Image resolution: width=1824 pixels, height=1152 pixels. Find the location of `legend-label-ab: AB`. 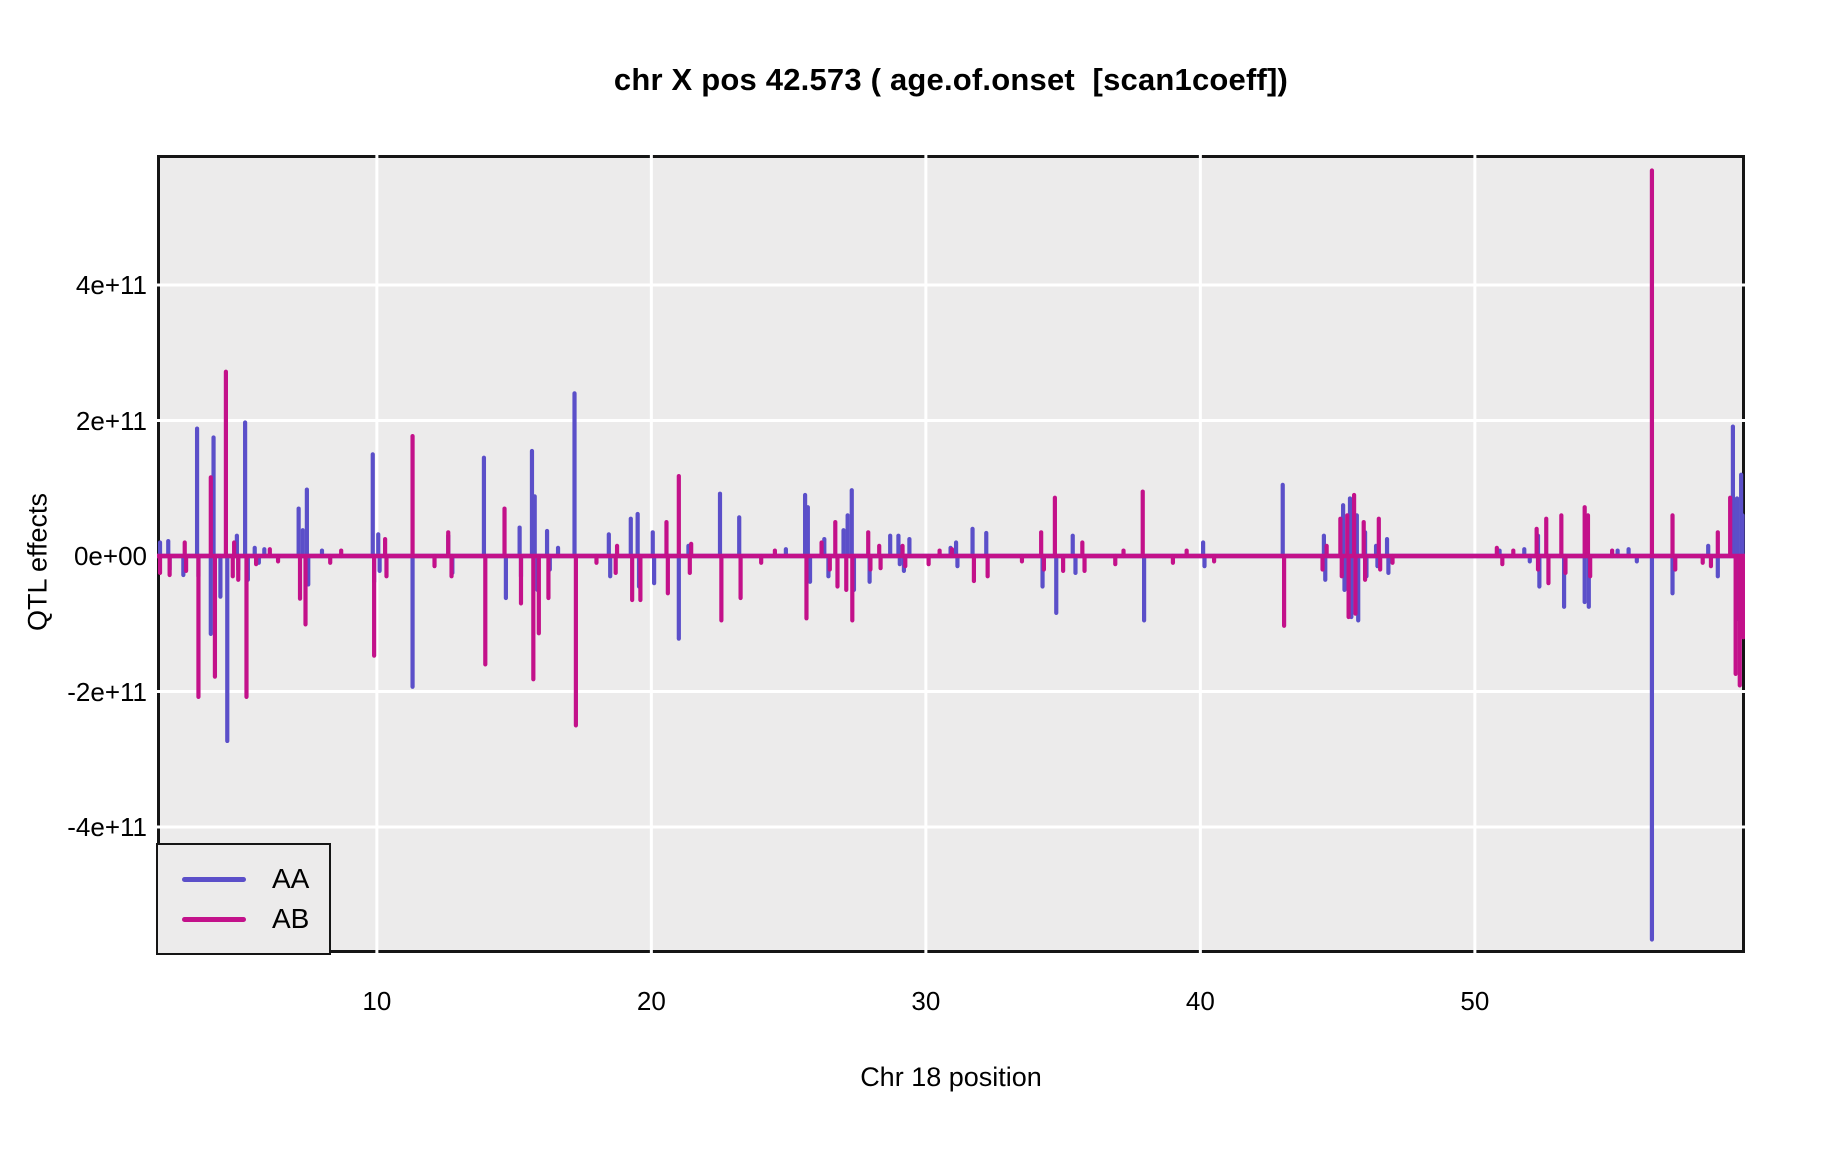

legend-label-ab: AB is located at coordinates (291, 918).